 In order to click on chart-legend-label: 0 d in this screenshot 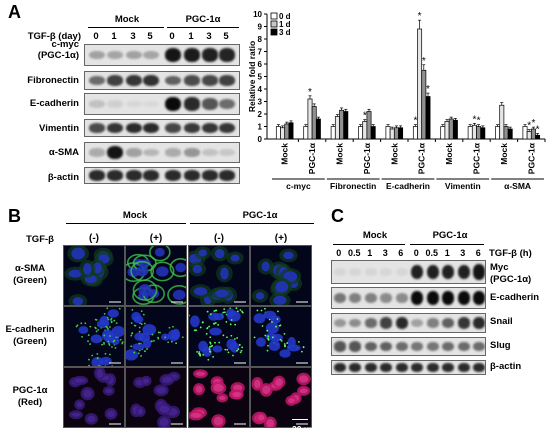, I will do `click(285, 16)`.